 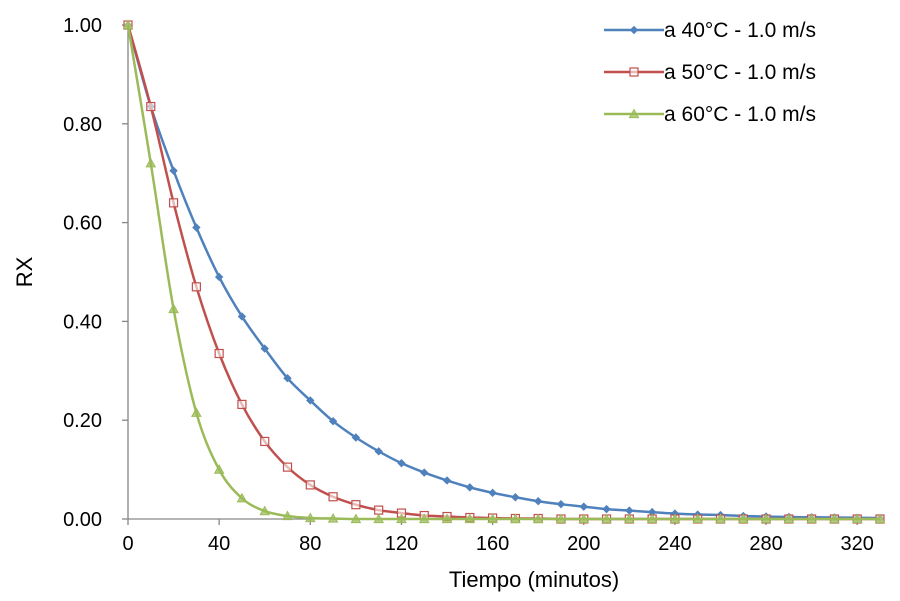 I want to click on y-tick-label: 0.40, so click(x=82, y=322).